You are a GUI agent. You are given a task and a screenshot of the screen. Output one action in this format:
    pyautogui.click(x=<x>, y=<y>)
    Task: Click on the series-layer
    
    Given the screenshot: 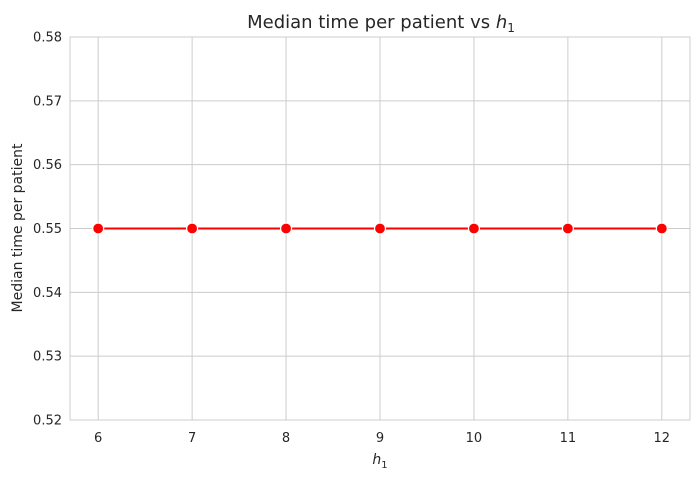 What is the action you would take?
    pyautogui.click(x=380, y=228)
    